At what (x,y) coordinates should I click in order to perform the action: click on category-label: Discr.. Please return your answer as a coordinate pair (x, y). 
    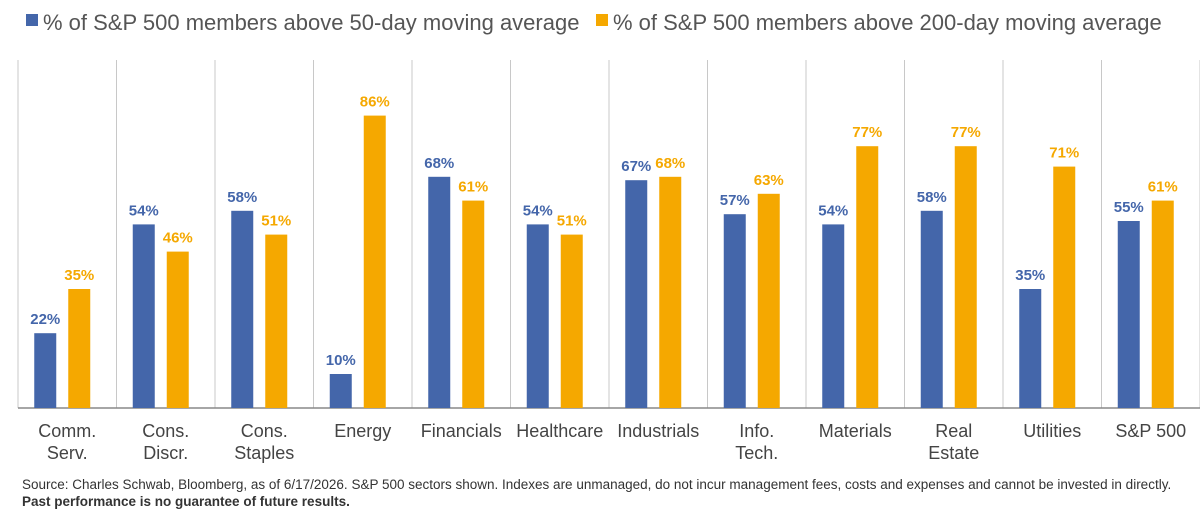
    Looking at the image, I should click on (165, 453).